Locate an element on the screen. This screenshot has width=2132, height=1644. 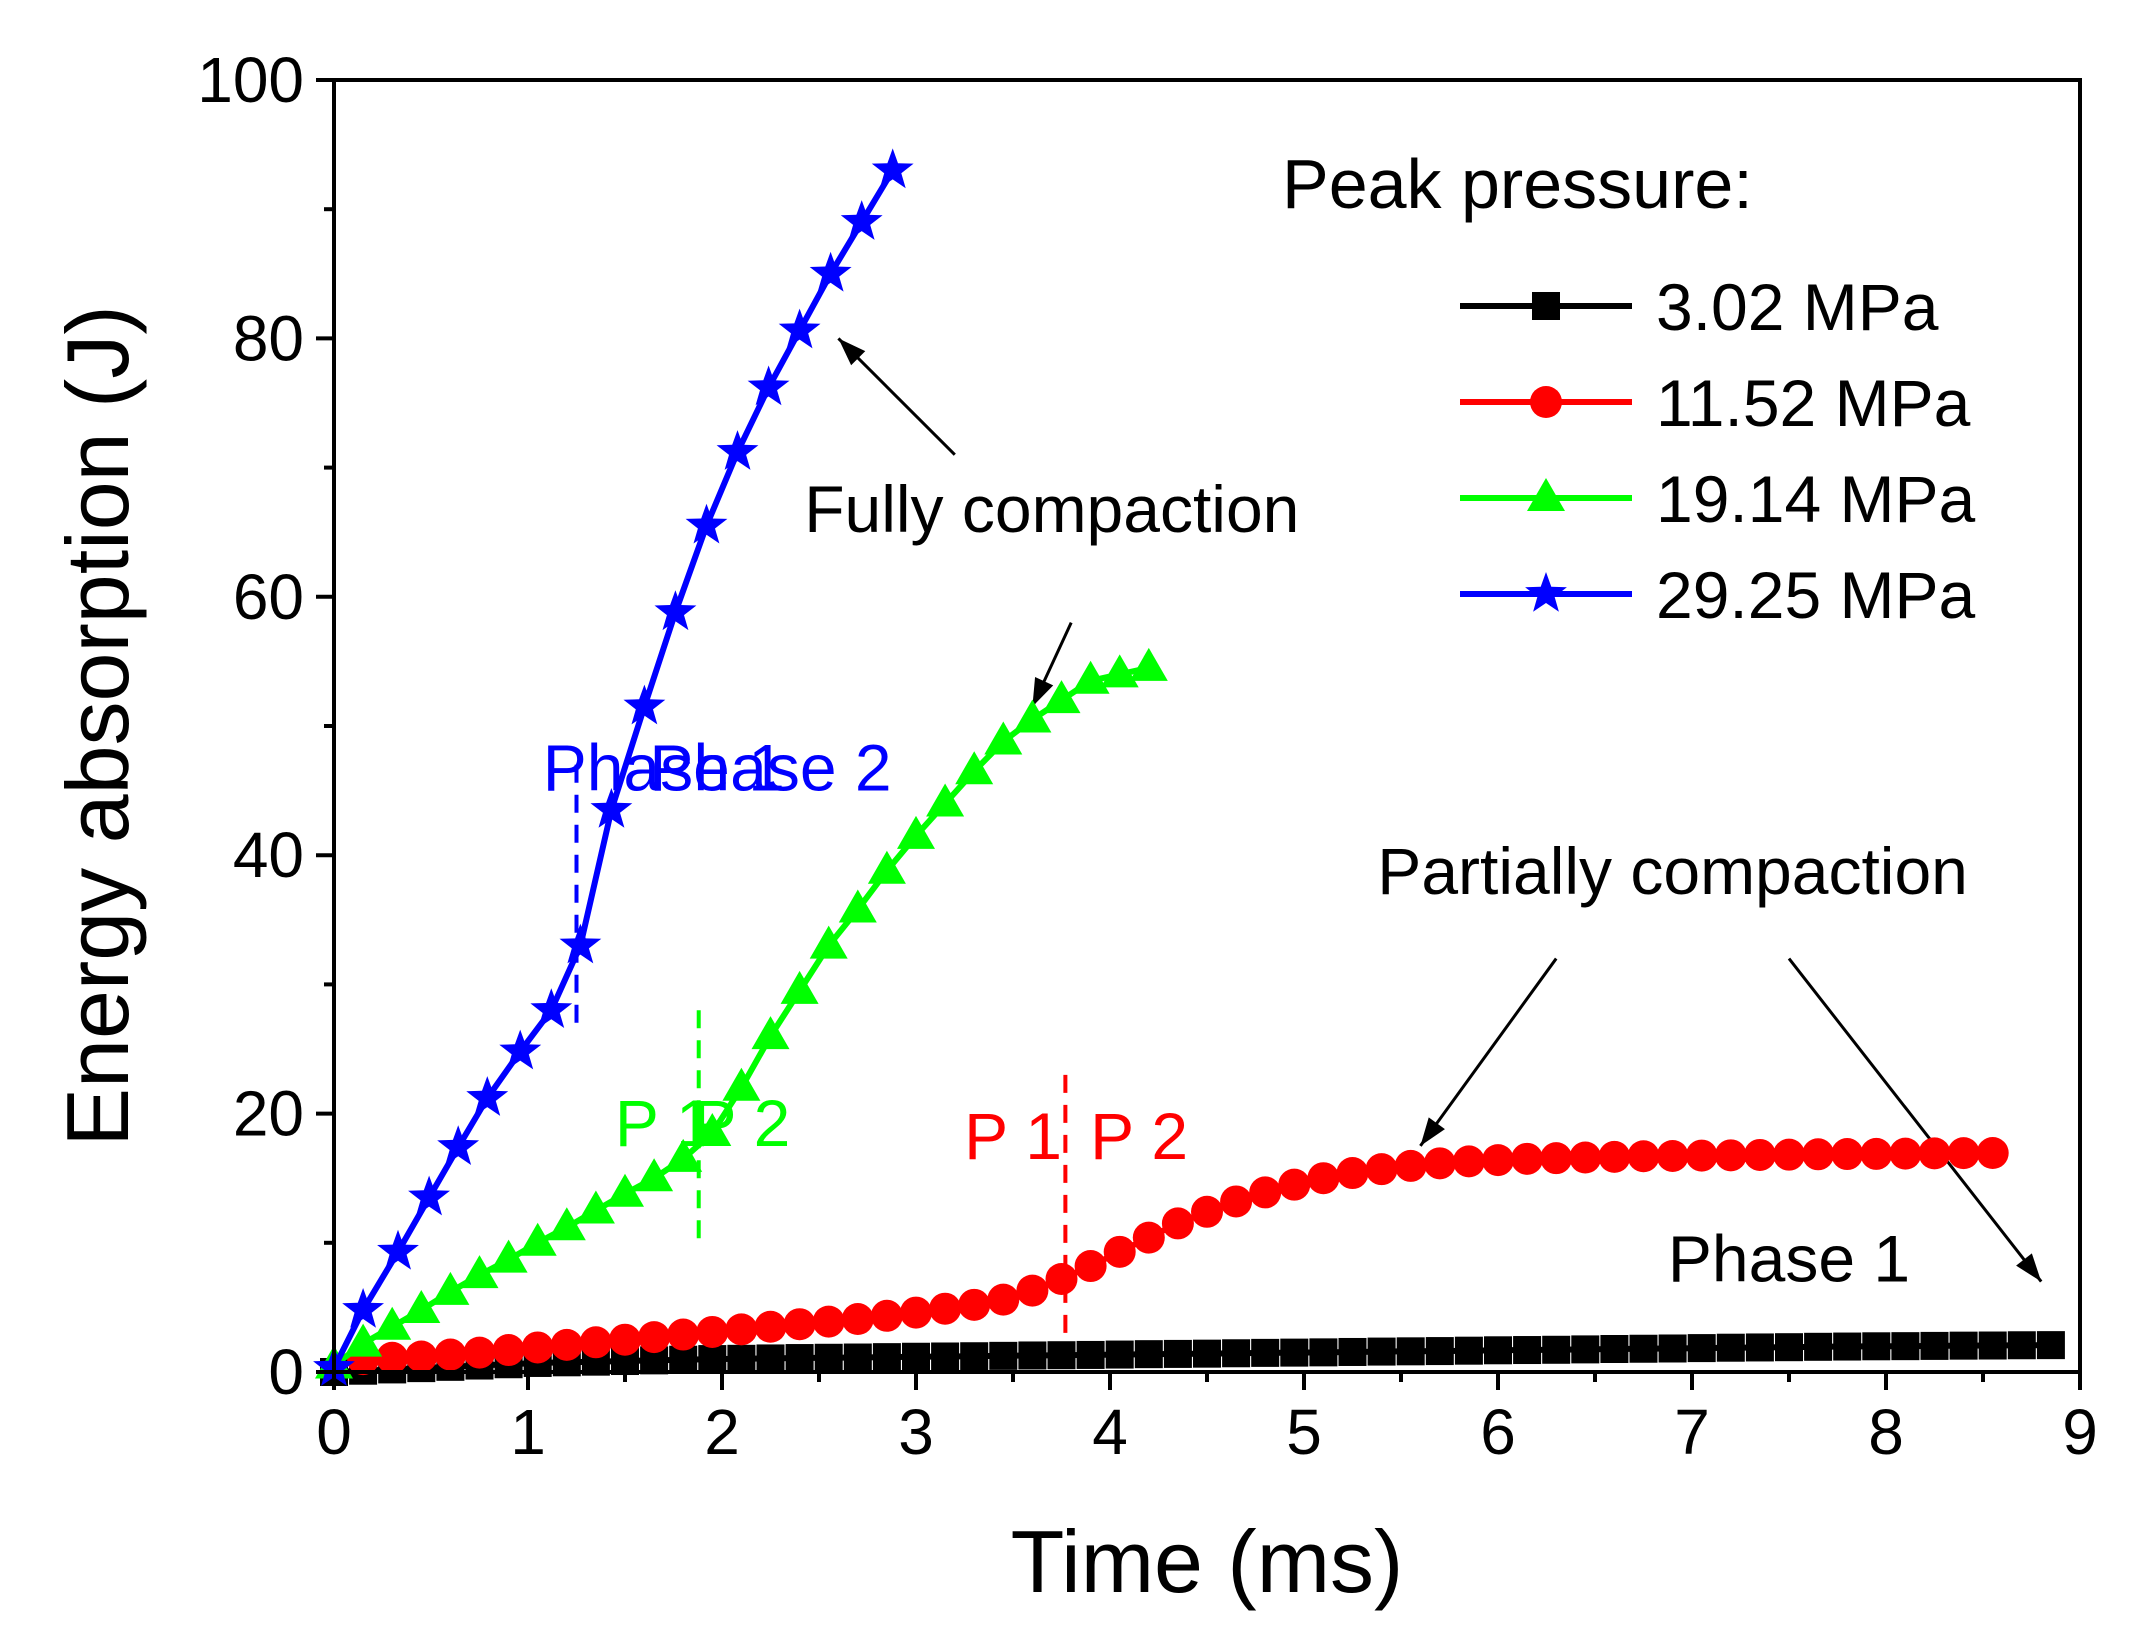
legend-entry: 29.25 MPa is located at coordinates (1717, 595).